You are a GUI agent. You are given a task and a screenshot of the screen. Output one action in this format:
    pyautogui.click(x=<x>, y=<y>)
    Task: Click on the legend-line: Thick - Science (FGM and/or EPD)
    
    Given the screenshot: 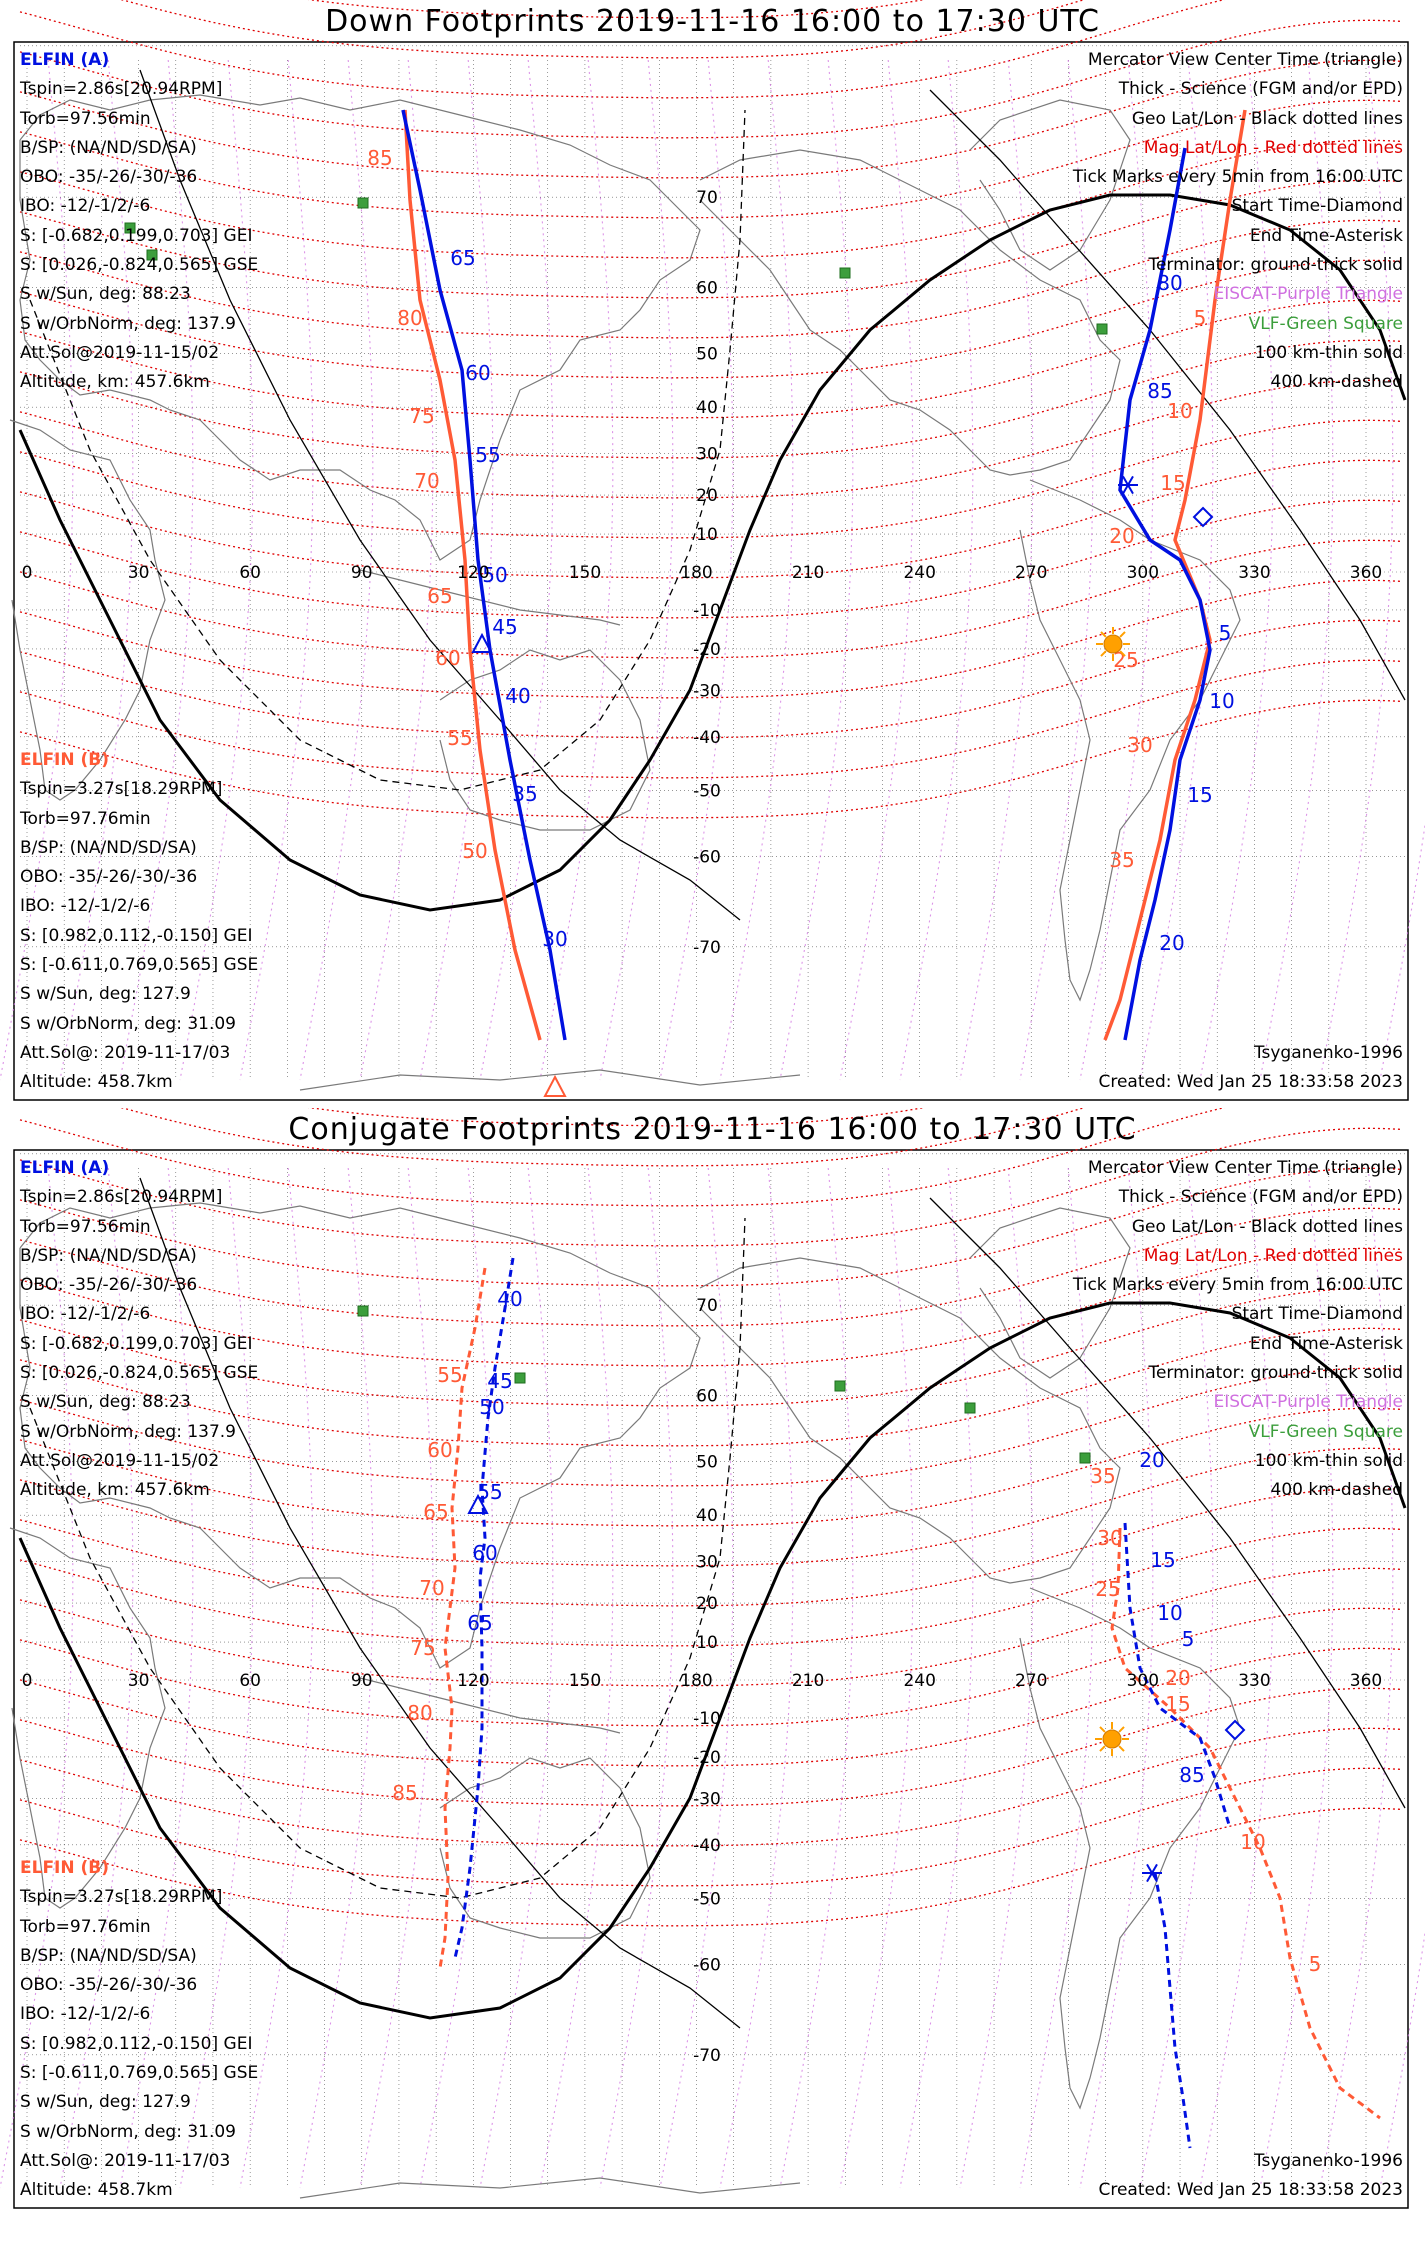 What is the action you would take?
    pyautogui.click(x=1260, y=89)
    